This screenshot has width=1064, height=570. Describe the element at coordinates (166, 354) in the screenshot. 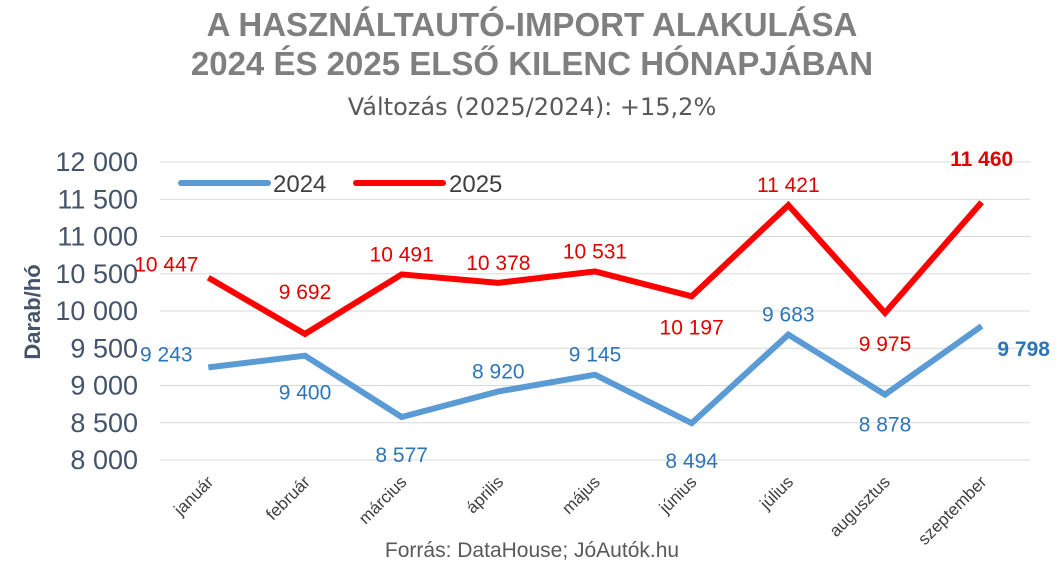

I see `data-label-2024: 9 243` at that location.